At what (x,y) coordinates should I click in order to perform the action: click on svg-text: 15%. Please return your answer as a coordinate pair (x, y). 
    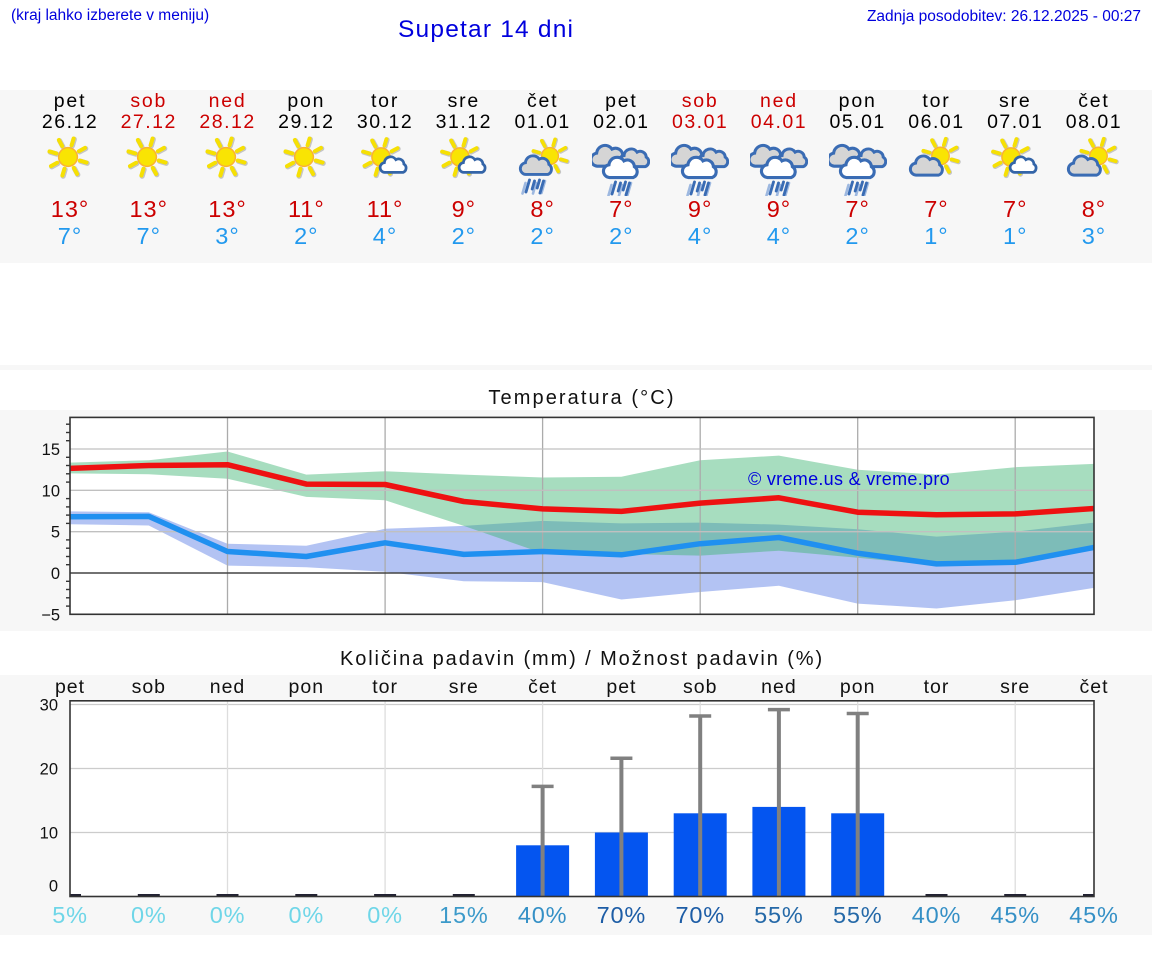
    Looking at the image, I should click on (463, 915).